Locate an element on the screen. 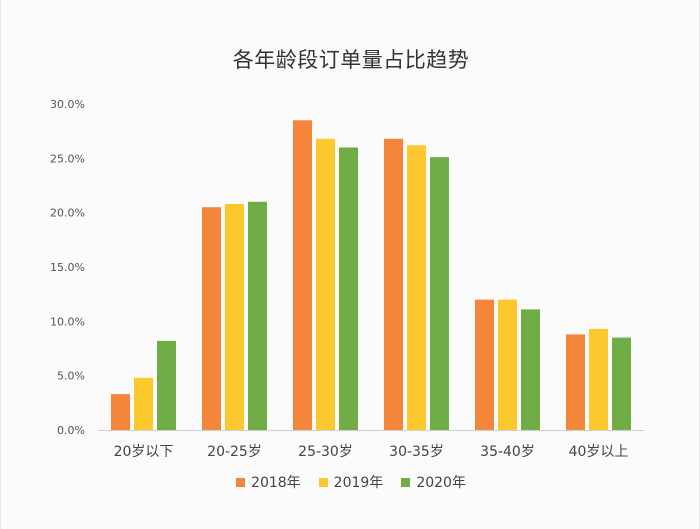 The height and width of the screenshot is (529, 700). chart-title: 各年龄段订单量占比趋势 is located at coordinates (351, 60).